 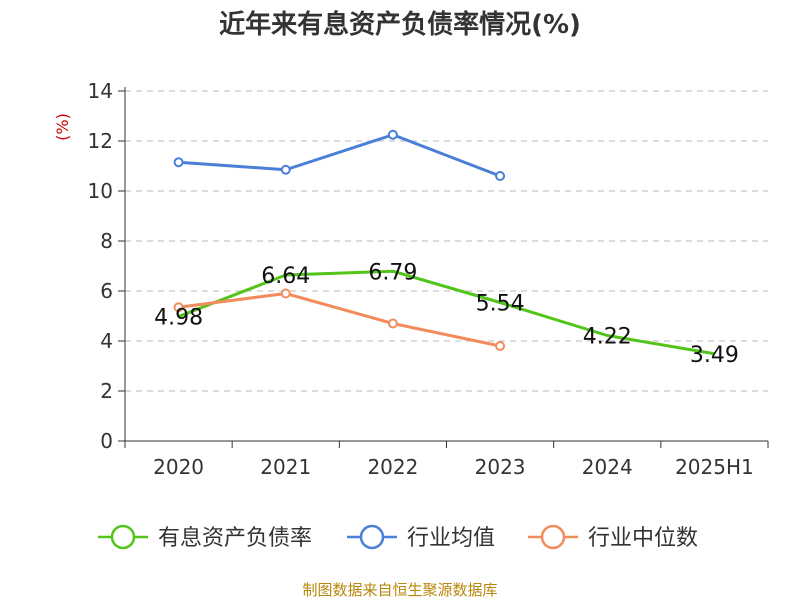 What do you see at coordinates (607, 467) in the screenshot?
I see `x-tick-label-2024: 2024` at bounding box center [607, 467].